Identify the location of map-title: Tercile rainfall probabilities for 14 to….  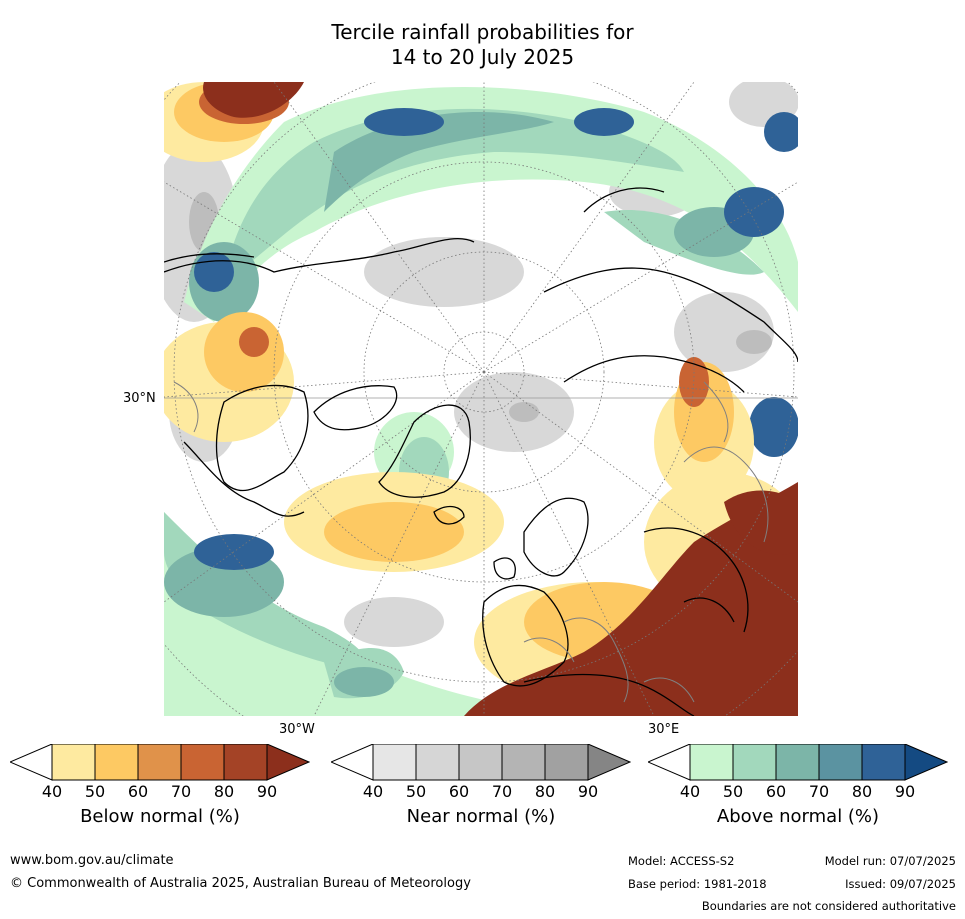
(482, 45).